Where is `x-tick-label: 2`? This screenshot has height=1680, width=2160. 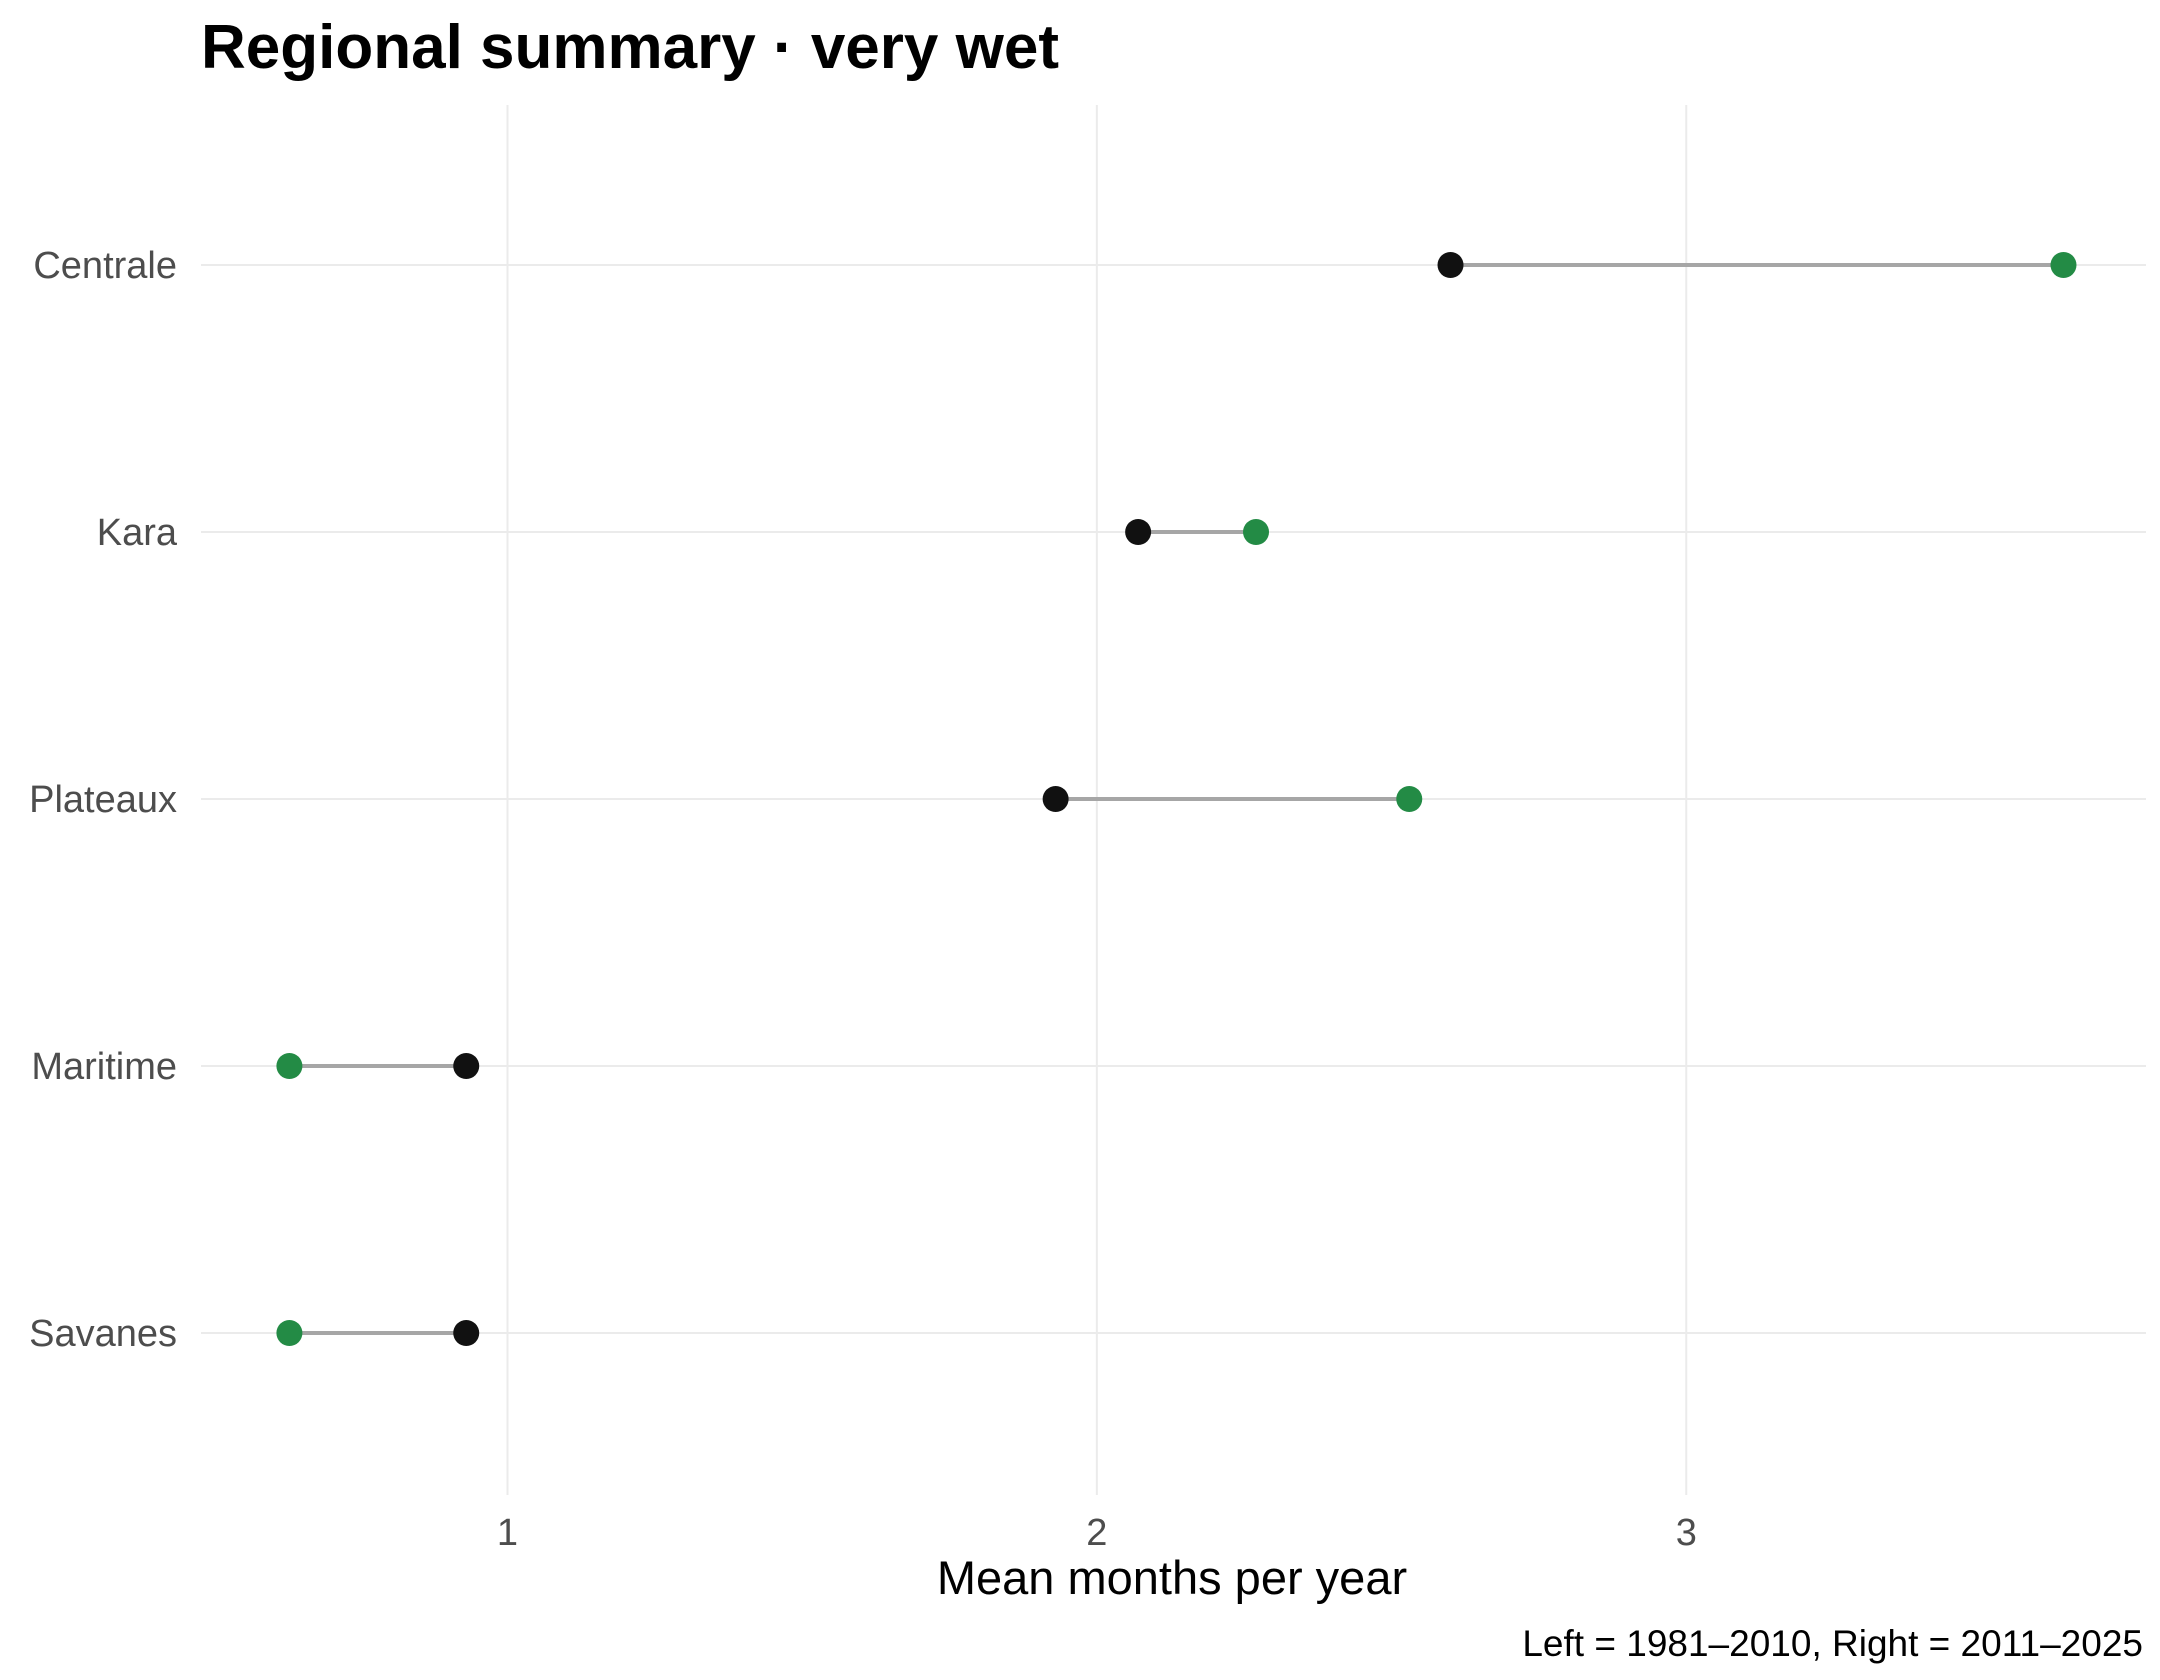
x-tick-label: 2 is located at coordinates (1096, 1533).